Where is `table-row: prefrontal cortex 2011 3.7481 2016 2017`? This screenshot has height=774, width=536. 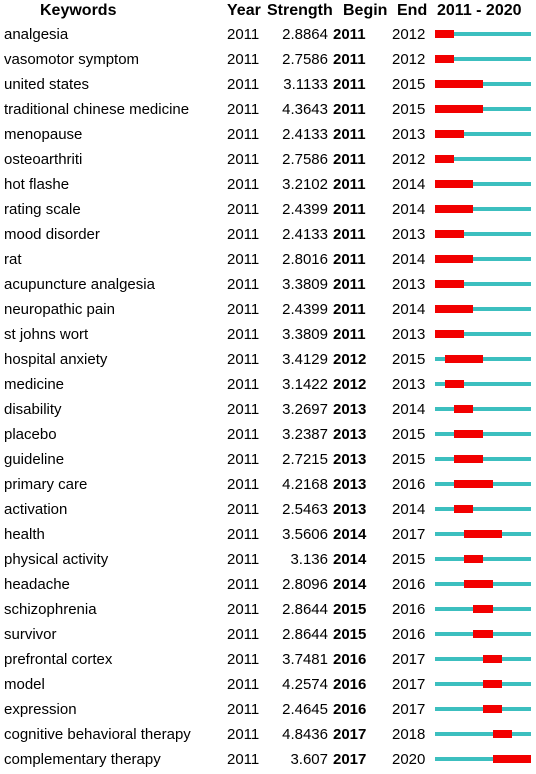
table-row: prefrontal cortex 2011 3.7481 2016 2017 is located at coordinates (268, 659).